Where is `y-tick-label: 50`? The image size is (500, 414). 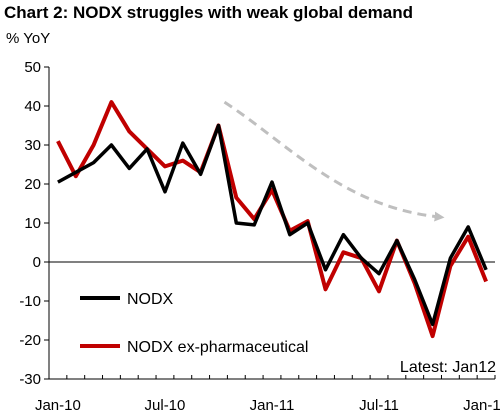
y-tick-label: 50 is located at coordinates (32, 67).